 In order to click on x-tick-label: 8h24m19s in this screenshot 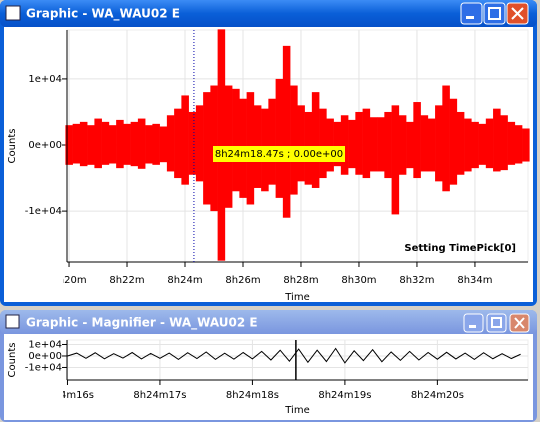, I will do `click(344, 395)`.